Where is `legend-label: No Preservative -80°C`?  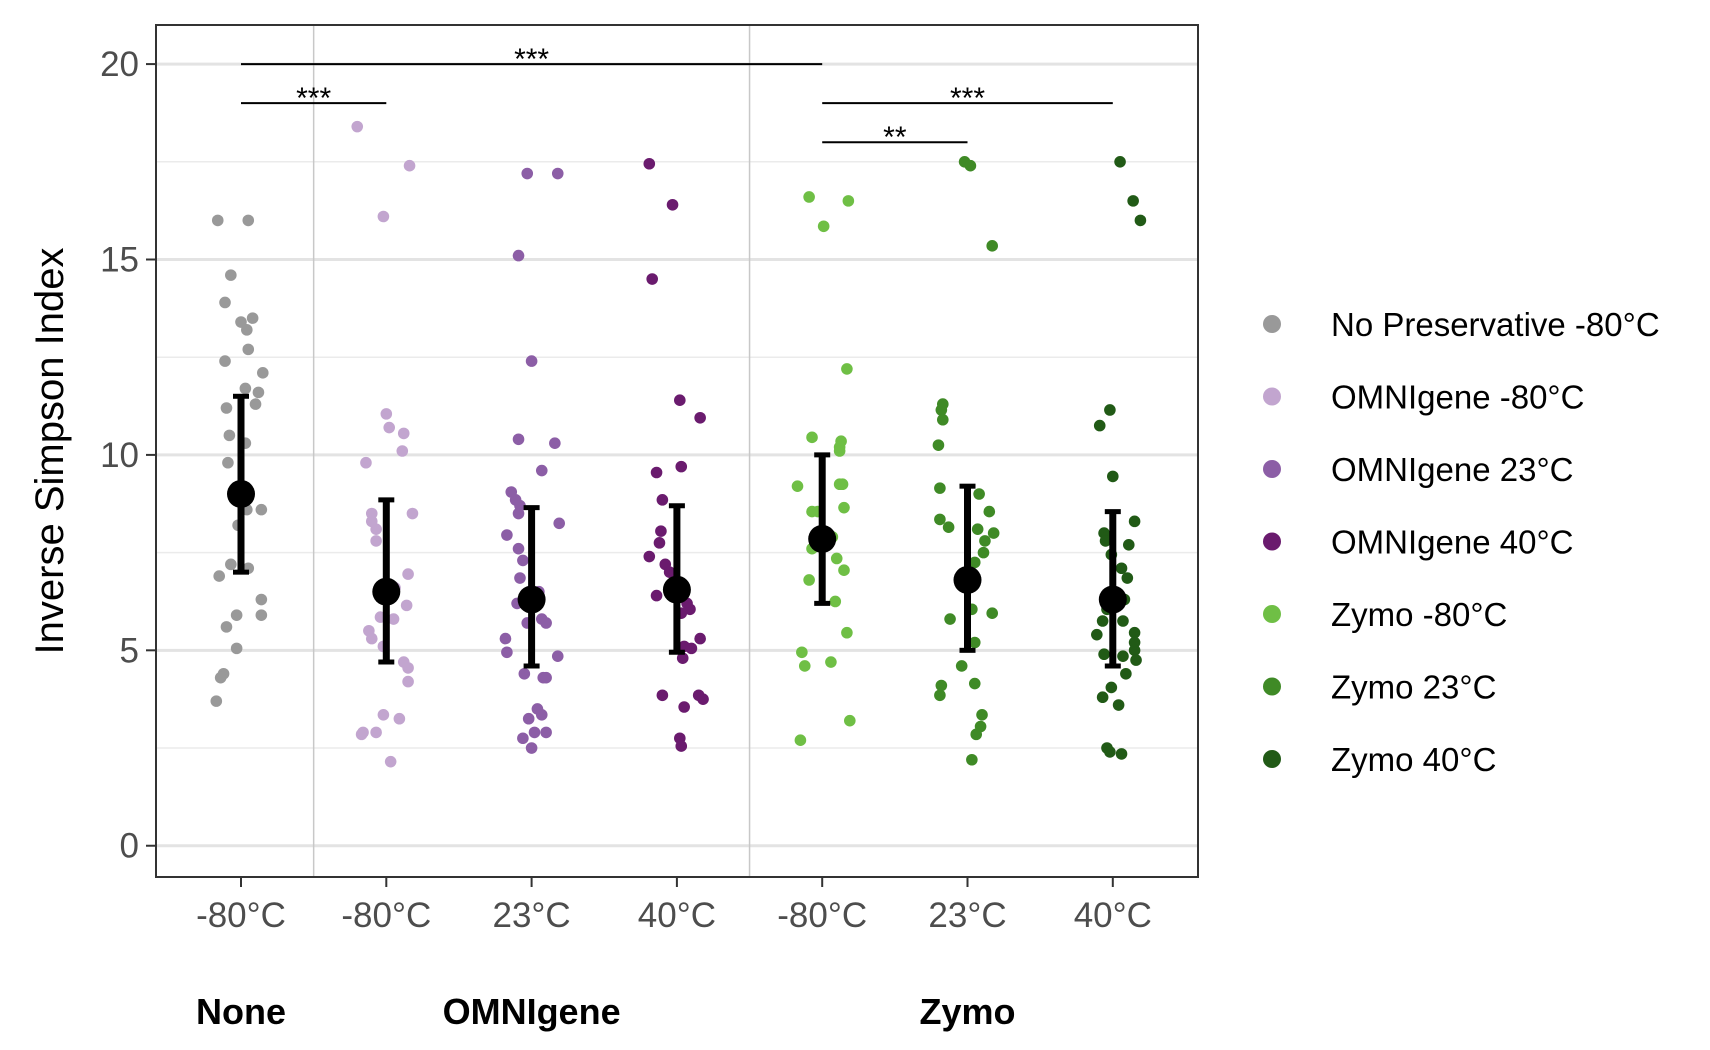 legend-label: No Preservative -80°C is located at coordinates (1495, 324).